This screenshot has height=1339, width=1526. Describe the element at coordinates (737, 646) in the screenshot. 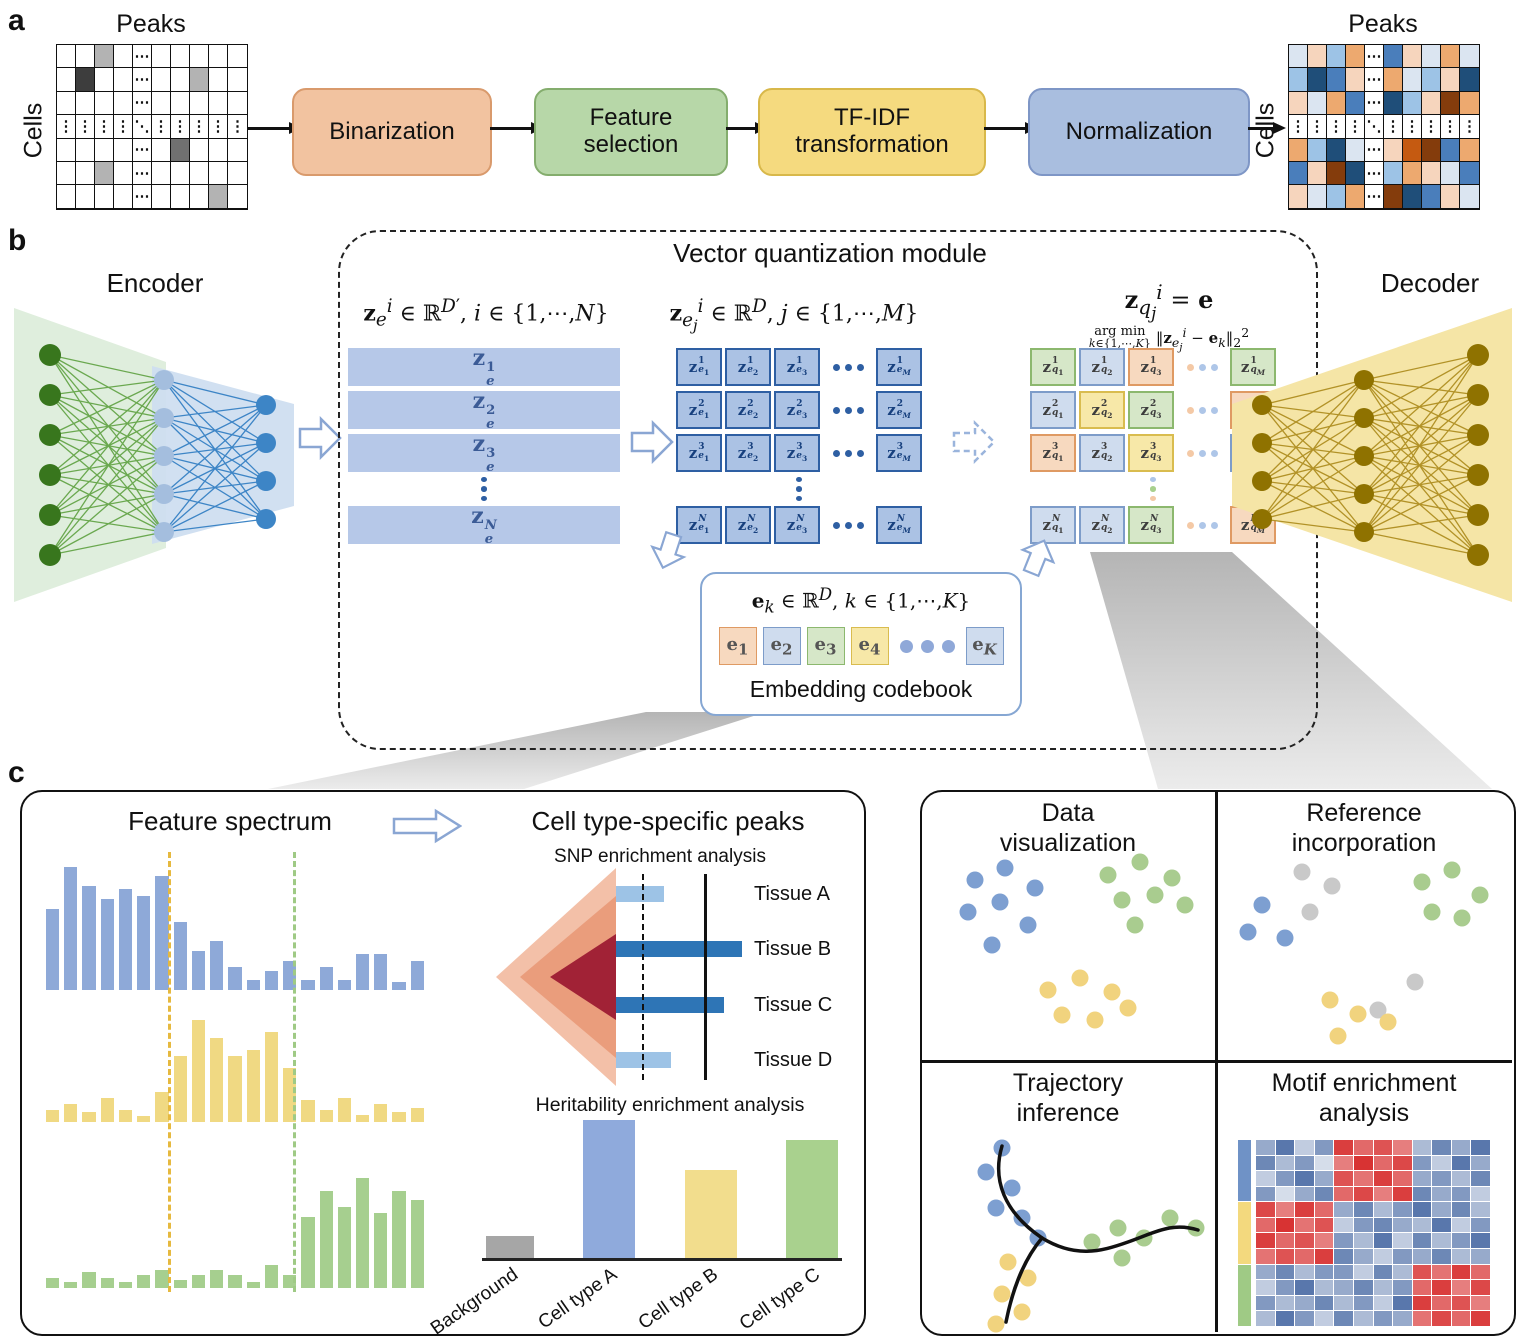

I see `codebook-entry: e1` at that location.